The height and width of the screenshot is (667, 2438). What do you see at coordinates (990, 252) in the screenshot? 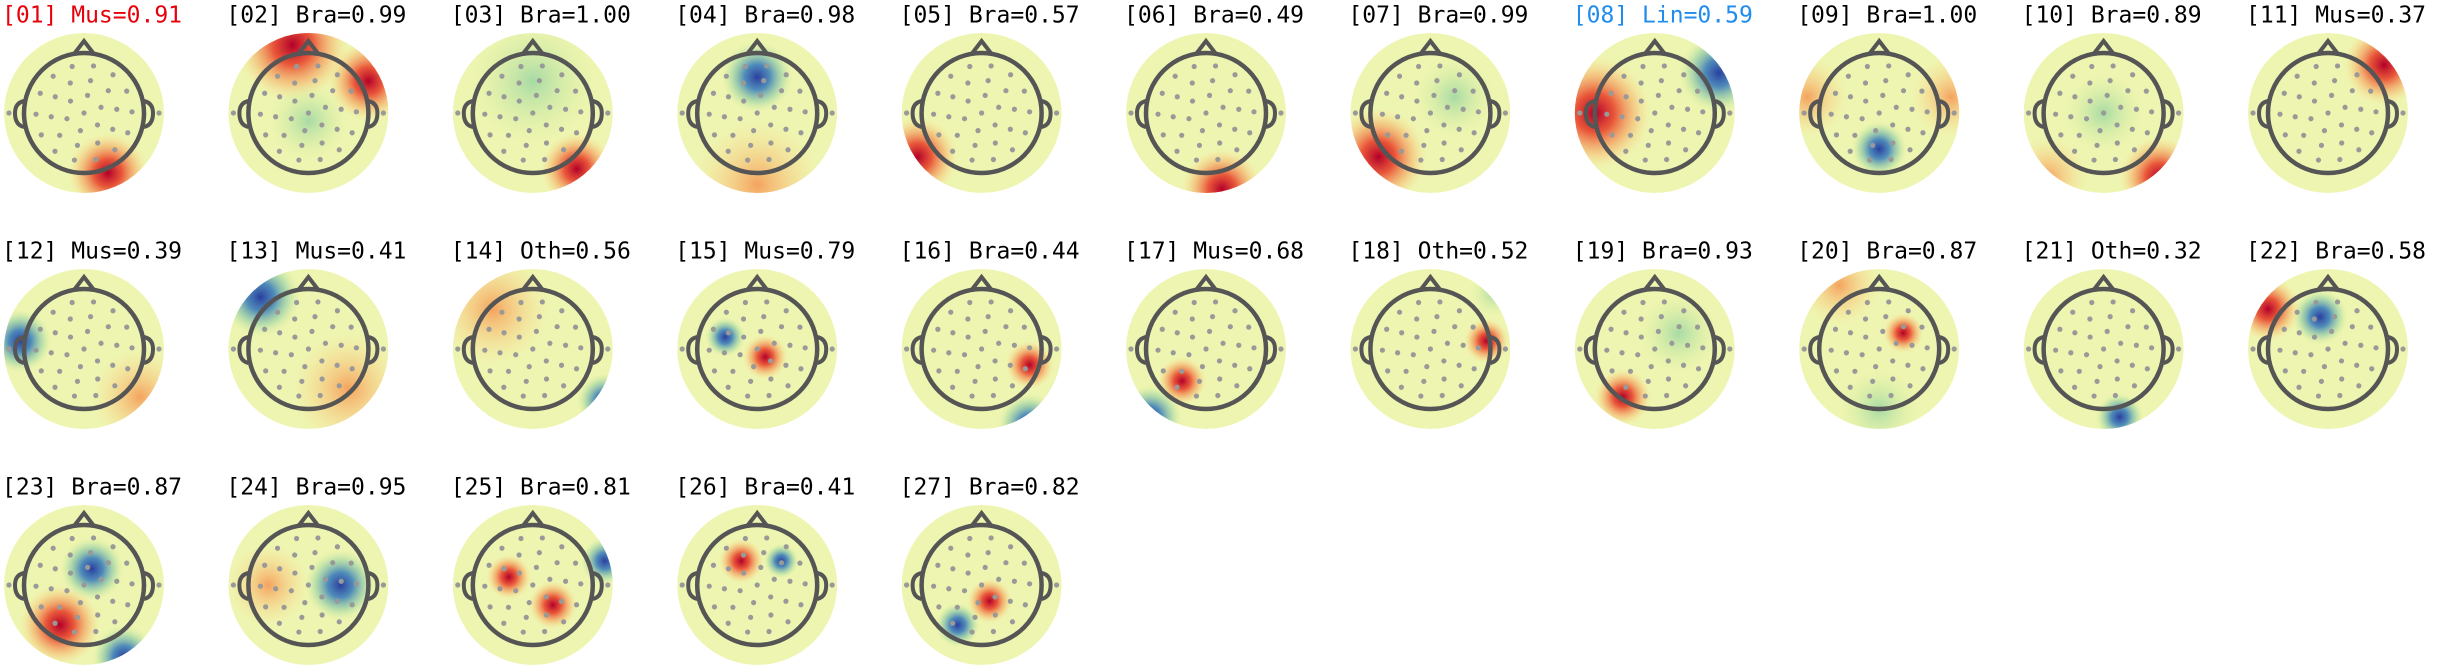
I see `component-label: [16] Bra=0.44` at bounding box center [990, 252].